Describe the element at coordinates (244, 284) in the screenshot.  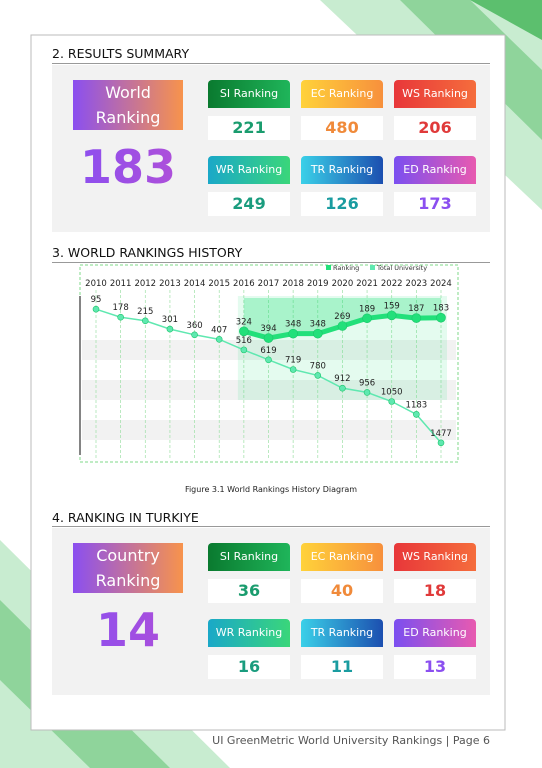
I see `x-tick-label: 2016` at that location.